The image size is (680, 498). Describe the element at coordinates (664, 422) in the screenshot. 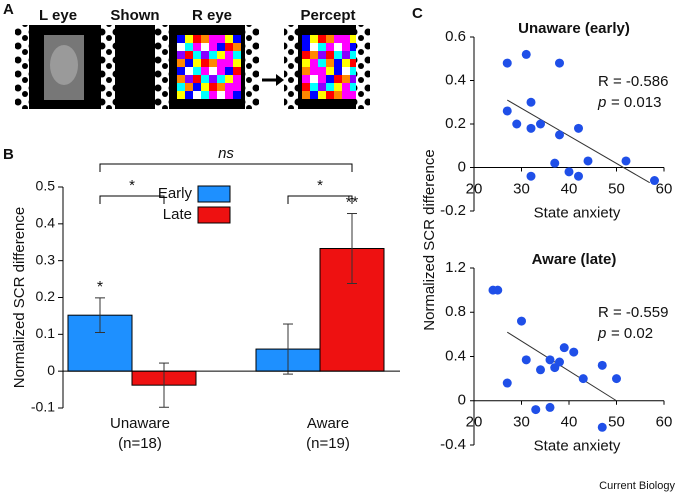

I see `x-tick-label: 60` at that location.